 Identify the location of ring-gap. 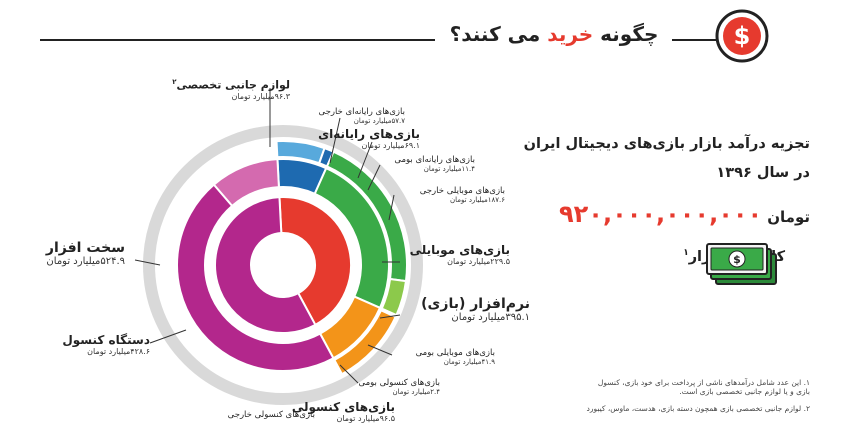
(283, 265).